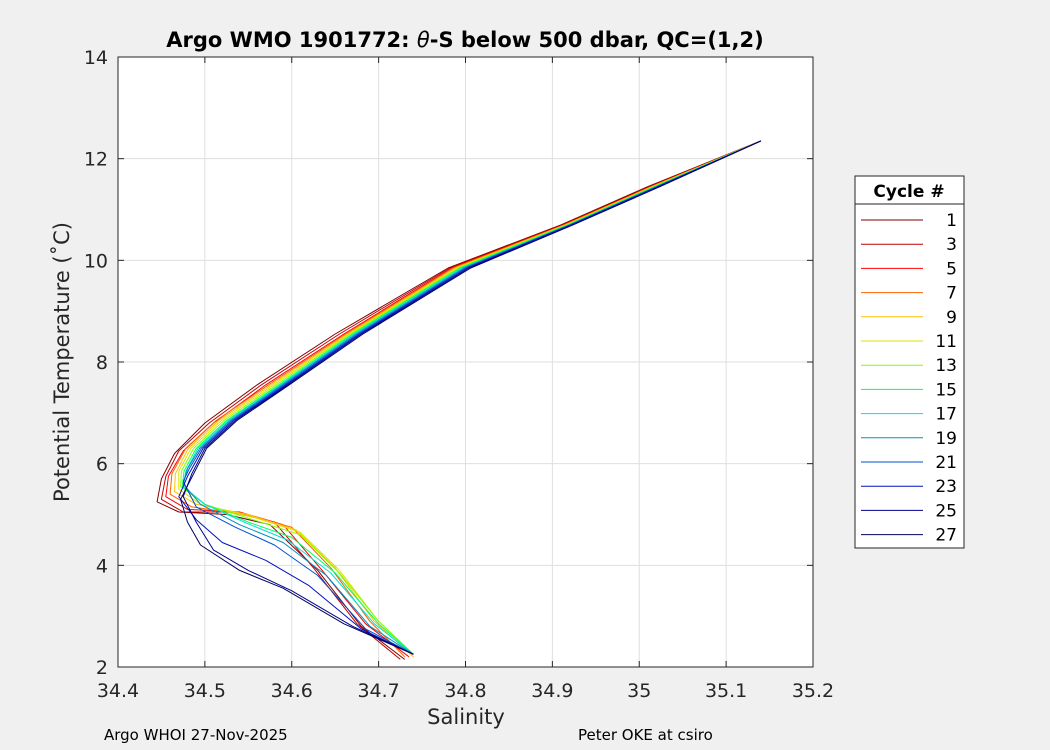 The height and width of the screenshot is (750, 1050). I want to click on y-tick-label: 10, so click(96, 261).